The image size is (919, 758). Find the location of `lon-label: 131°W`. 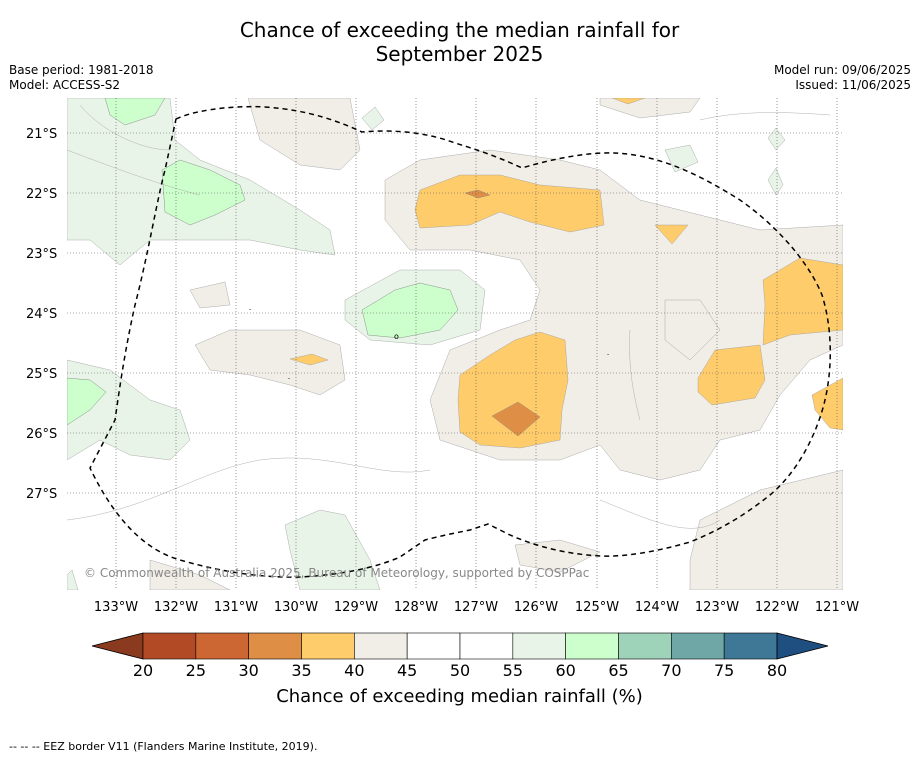

lon-label: 131°W is located at coordinates (236, 607).